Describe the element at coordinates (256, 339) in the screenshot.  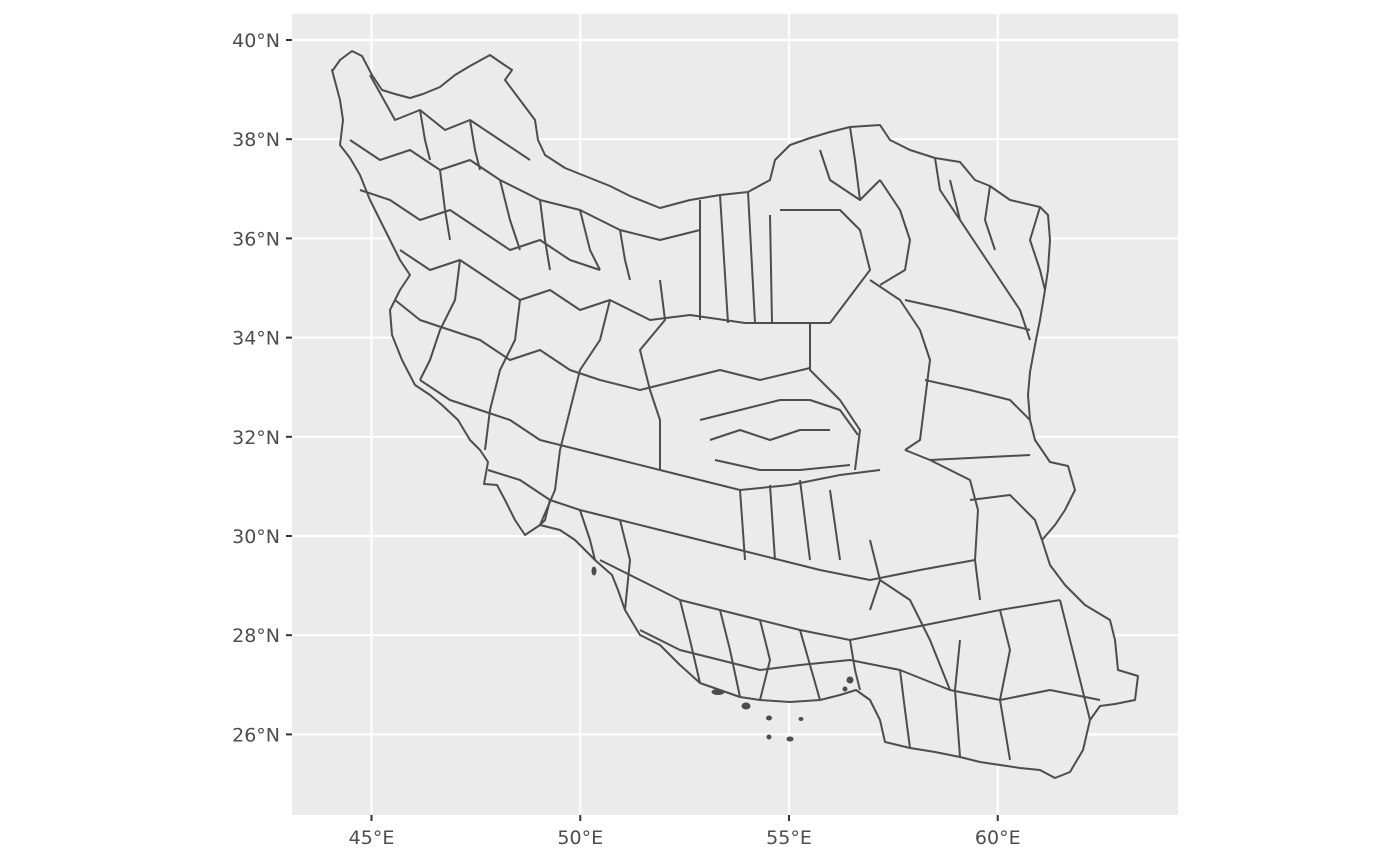
I see `y-tick-label: 34°N` at that location.